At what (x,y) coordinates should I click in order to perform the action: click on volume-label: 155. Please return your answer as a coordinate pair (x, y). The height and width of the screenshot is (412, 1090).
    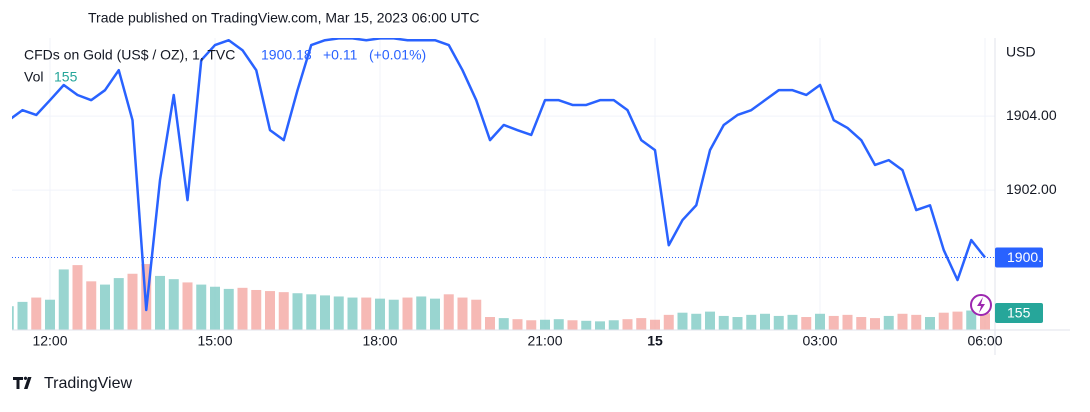
    Looking at the image, I should click on (1019, 313).